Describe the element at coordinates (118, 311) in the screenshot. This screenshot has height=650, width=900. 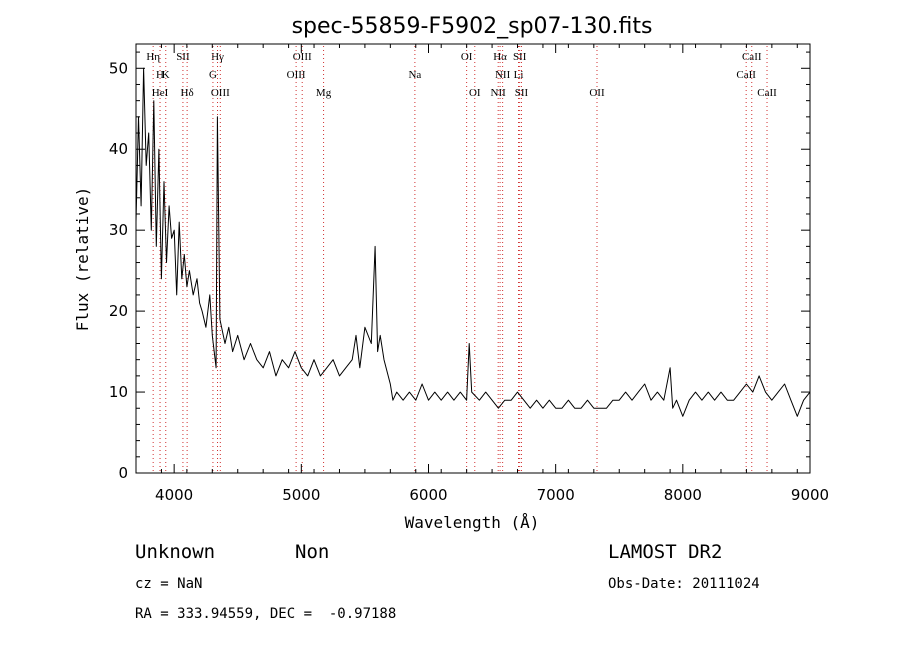
I see `y-tick-label-2: 20` at that location.